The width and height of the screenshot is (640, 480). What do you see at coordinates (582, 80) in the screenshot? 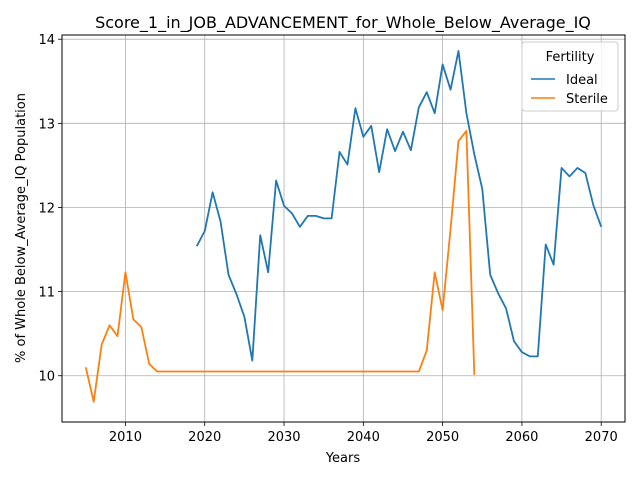
I see `legend-label-ideal: Ideal` at bounding box center [582, 80].